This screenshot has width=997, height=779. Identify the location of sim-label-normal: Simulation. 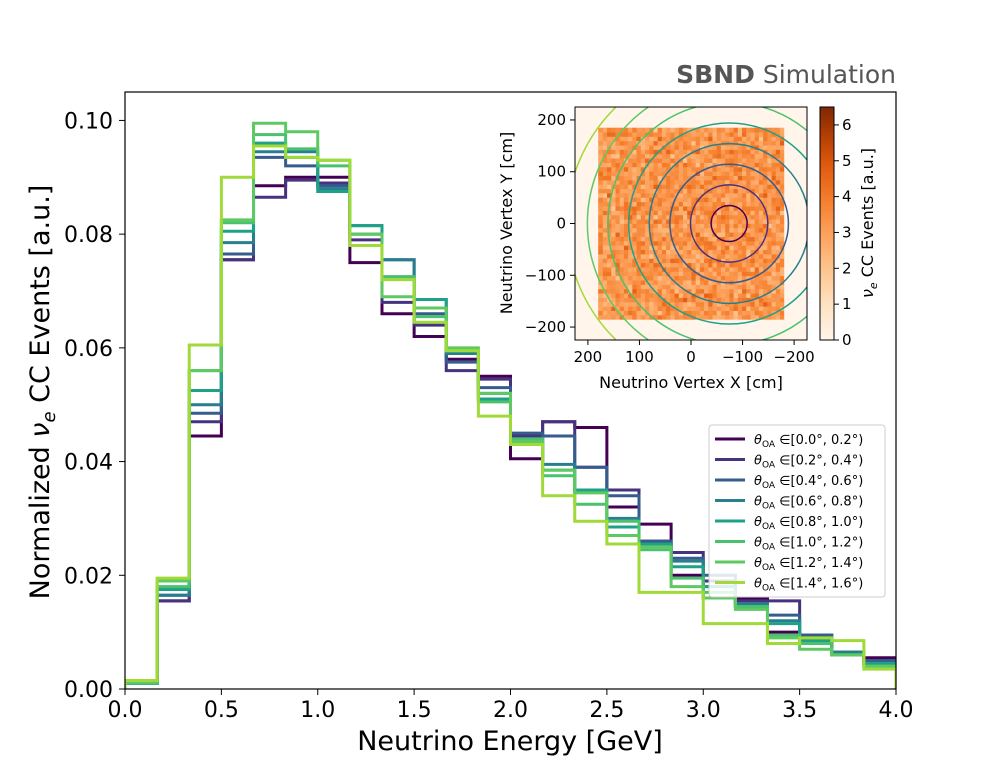
(825, 74).